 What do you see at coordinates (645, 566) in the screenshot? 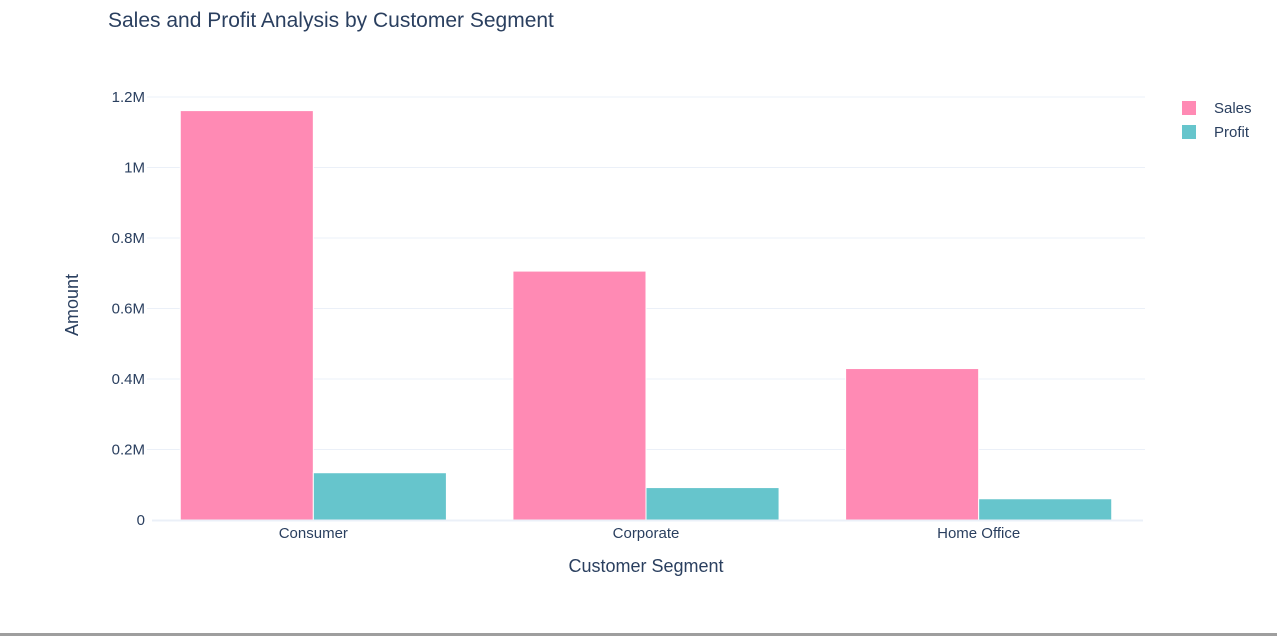
I see `x-axis-title: Customer Segment` at bounding box center [645, 566].